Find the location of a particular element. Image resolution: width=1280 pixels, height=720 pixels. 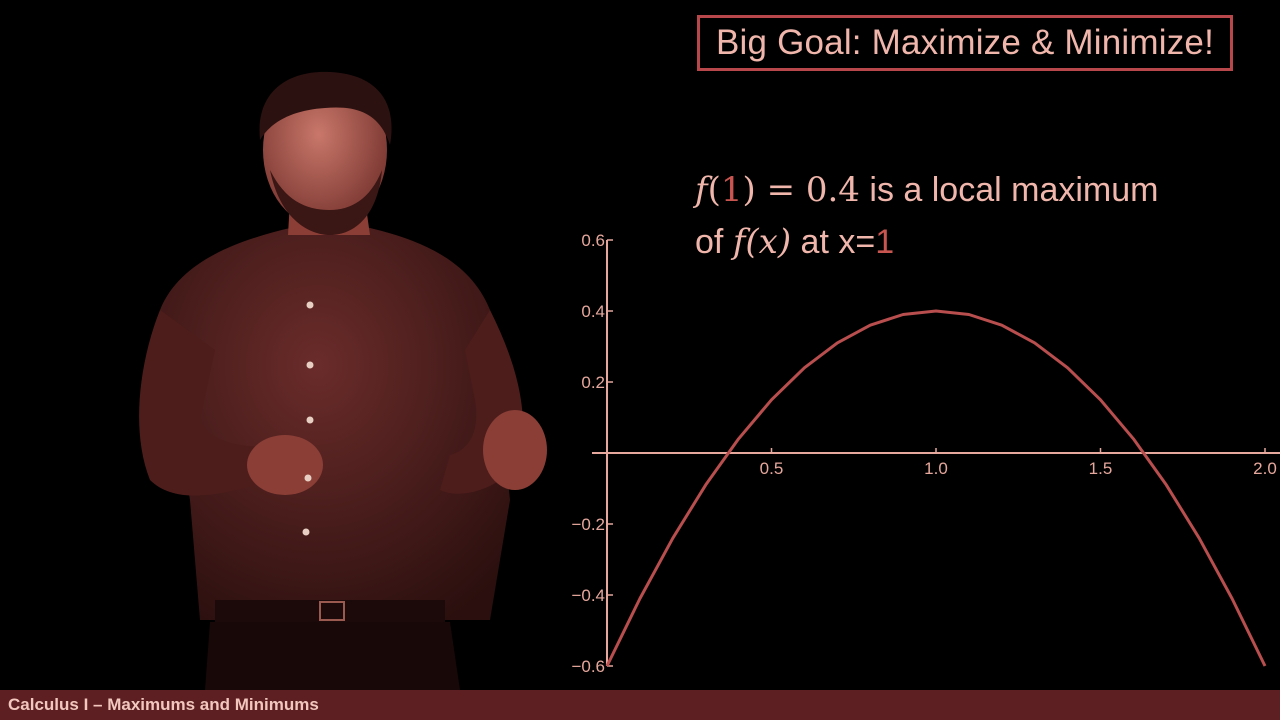

annotation-text: is a local maximum is located at coordinates (1009, 190).